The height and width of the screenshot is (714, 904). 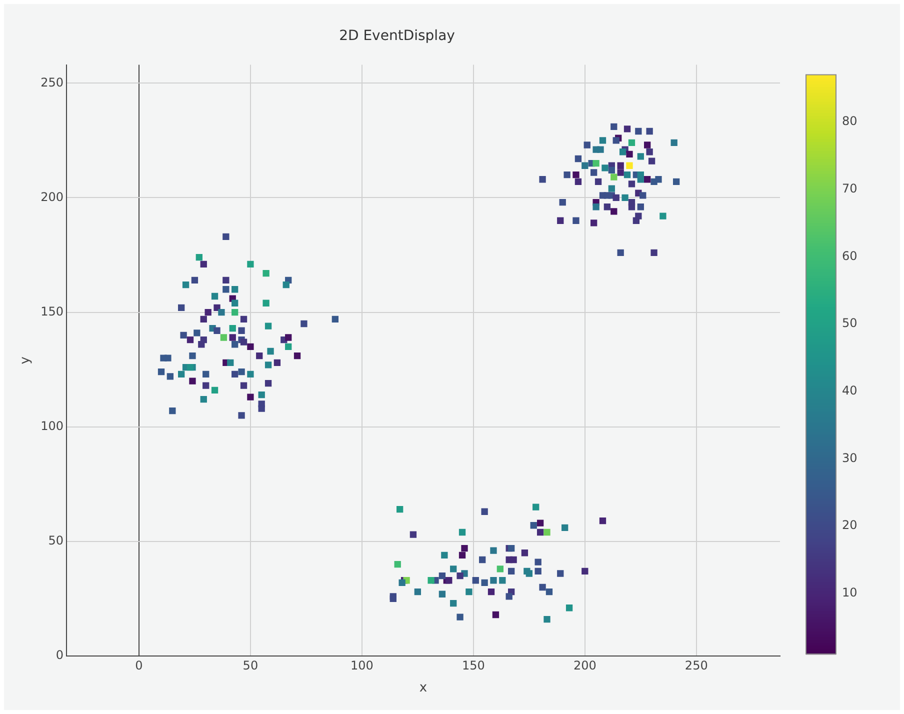 What do you see at coordinates (850, 525) in the screenshot?
I see `color-bar-label: 20` at bounding box center [850, 525].